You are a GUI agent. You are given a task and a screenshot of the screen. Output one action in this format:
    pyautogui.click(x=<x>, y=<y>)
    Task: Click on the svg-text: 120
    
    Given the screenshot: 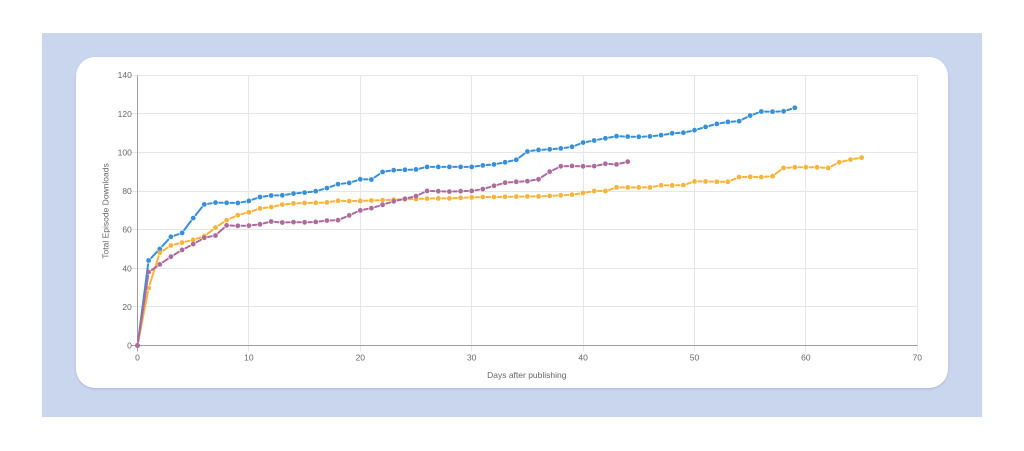 What is the action you would take?
    pyautogui.click(x=125, y=114)
    